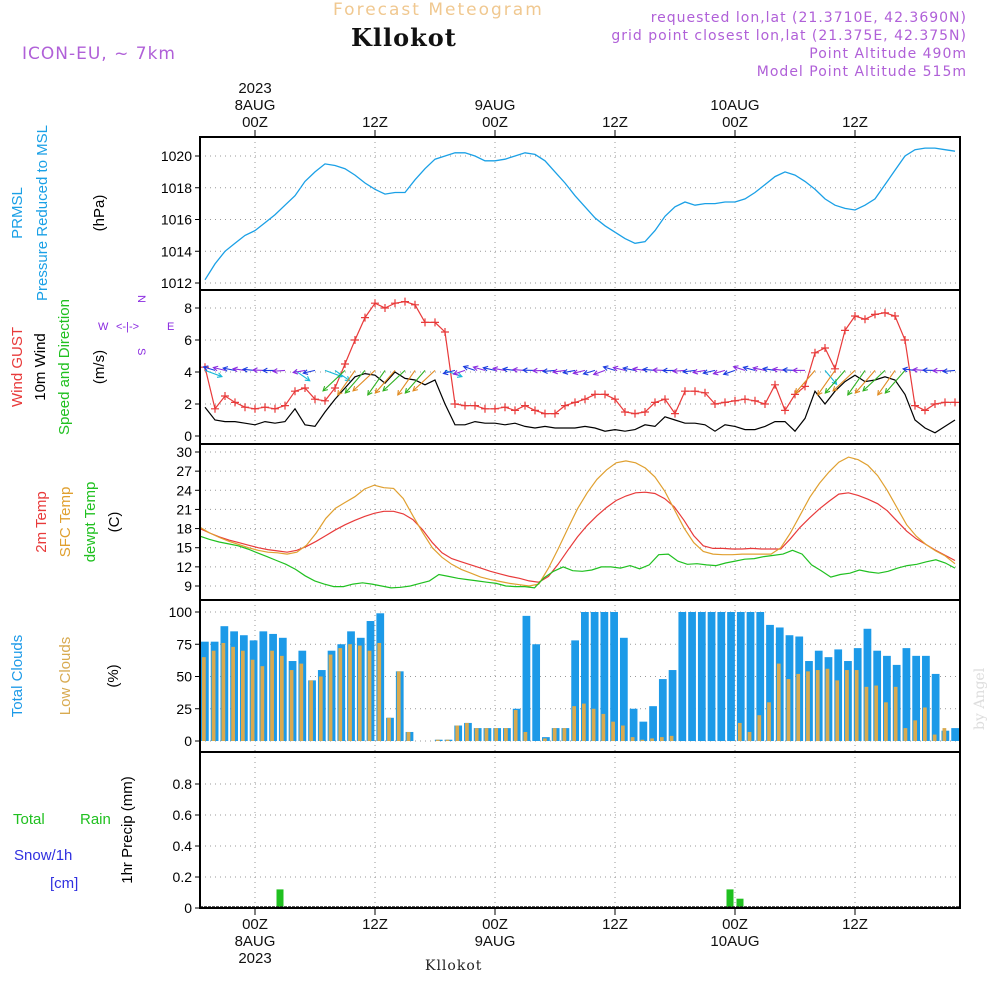  Describe the element at coordinates (41, 521) in the screenshot. I see `temp-2m-label: 2m Temp` at that location.